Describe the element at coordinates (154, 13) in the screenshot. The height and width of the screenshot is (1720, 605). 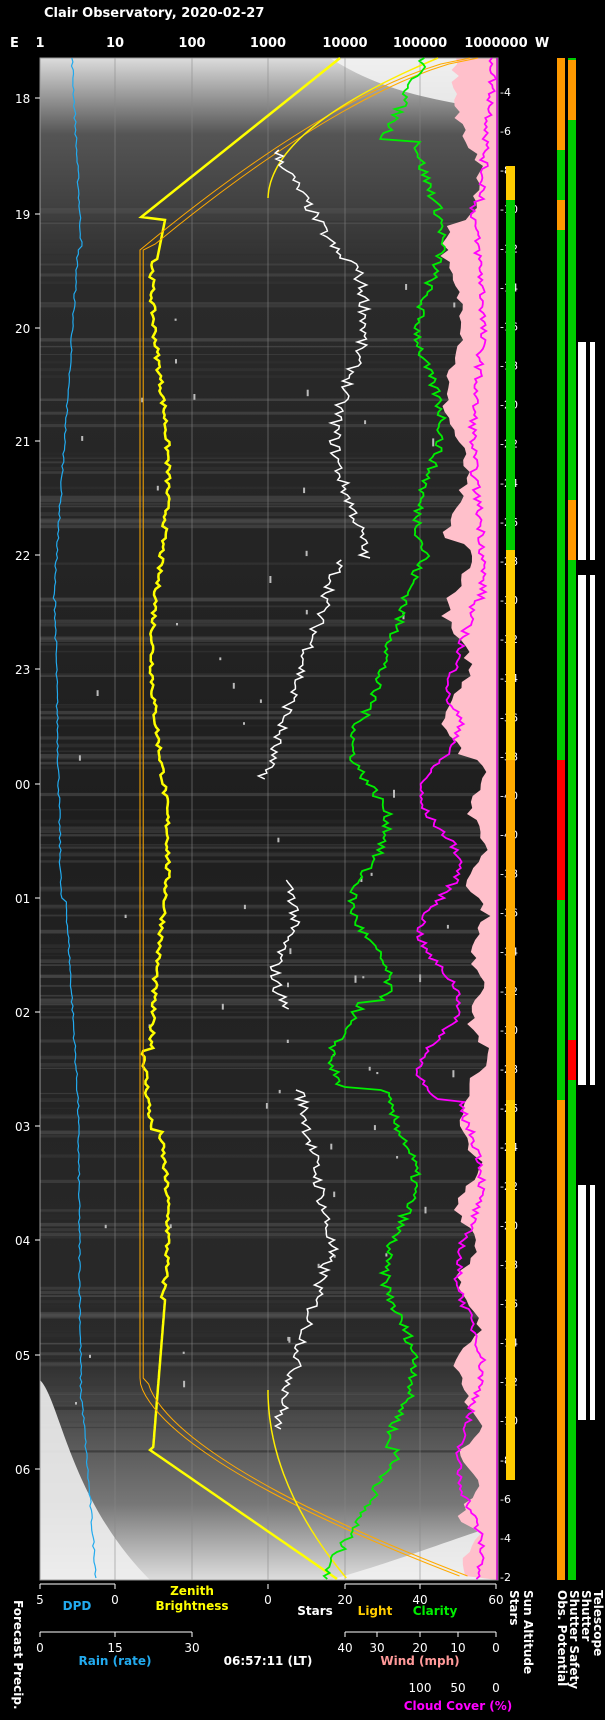
I see `chart-title: Clair Observatory, 2020-02-27` at that location.